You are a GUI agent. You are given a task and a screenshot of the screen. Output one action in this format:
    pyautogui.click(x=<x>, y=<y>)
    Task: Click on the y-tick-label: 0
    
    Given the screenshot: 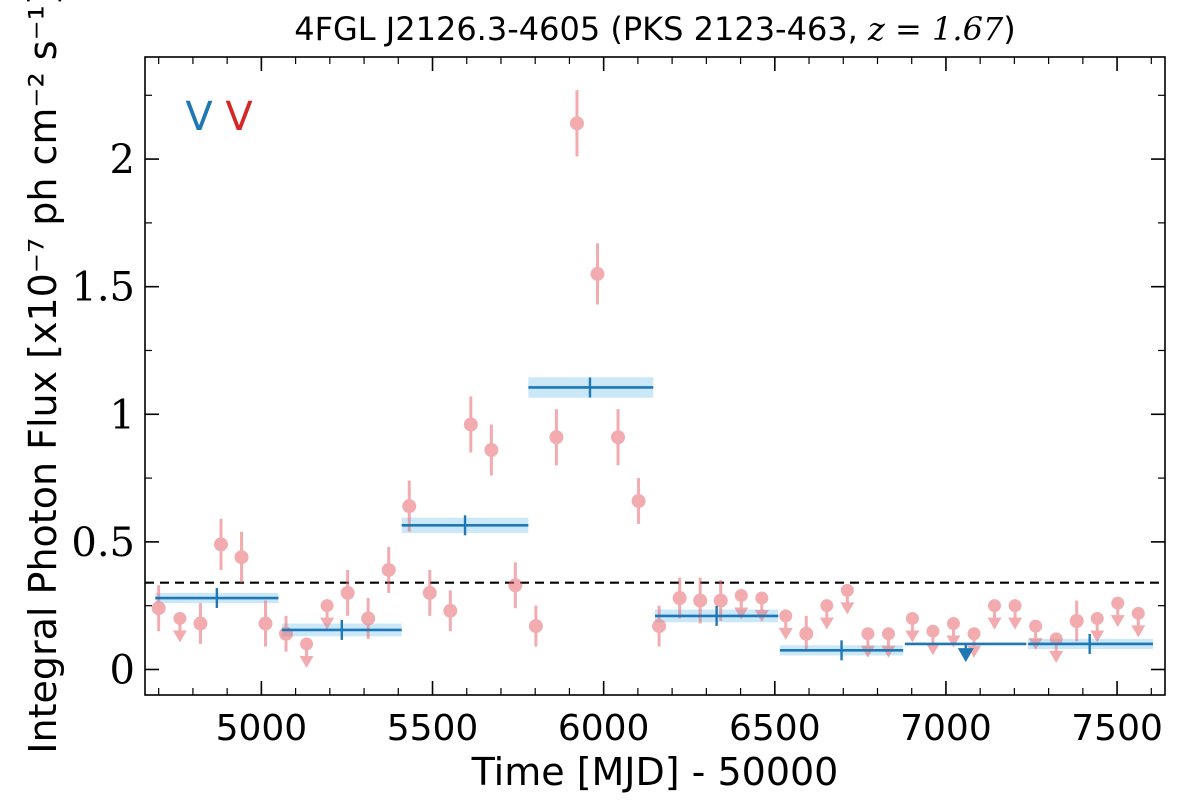 What is the action you would take?
    pyautogui.click(x=122, y=670)
    